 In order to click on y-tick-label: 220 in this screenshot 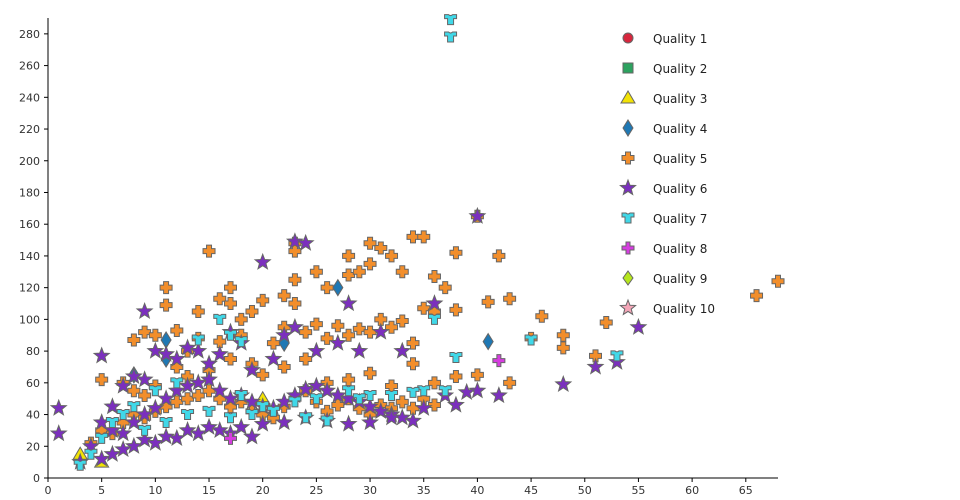, I will do `click(29, 129)`.